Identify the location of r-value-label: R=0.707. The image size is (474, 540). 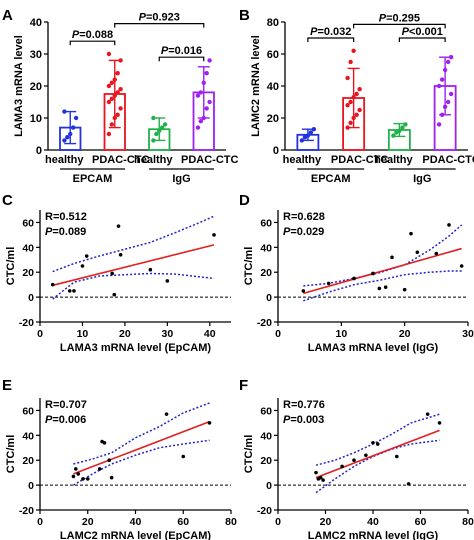
(66, 405).